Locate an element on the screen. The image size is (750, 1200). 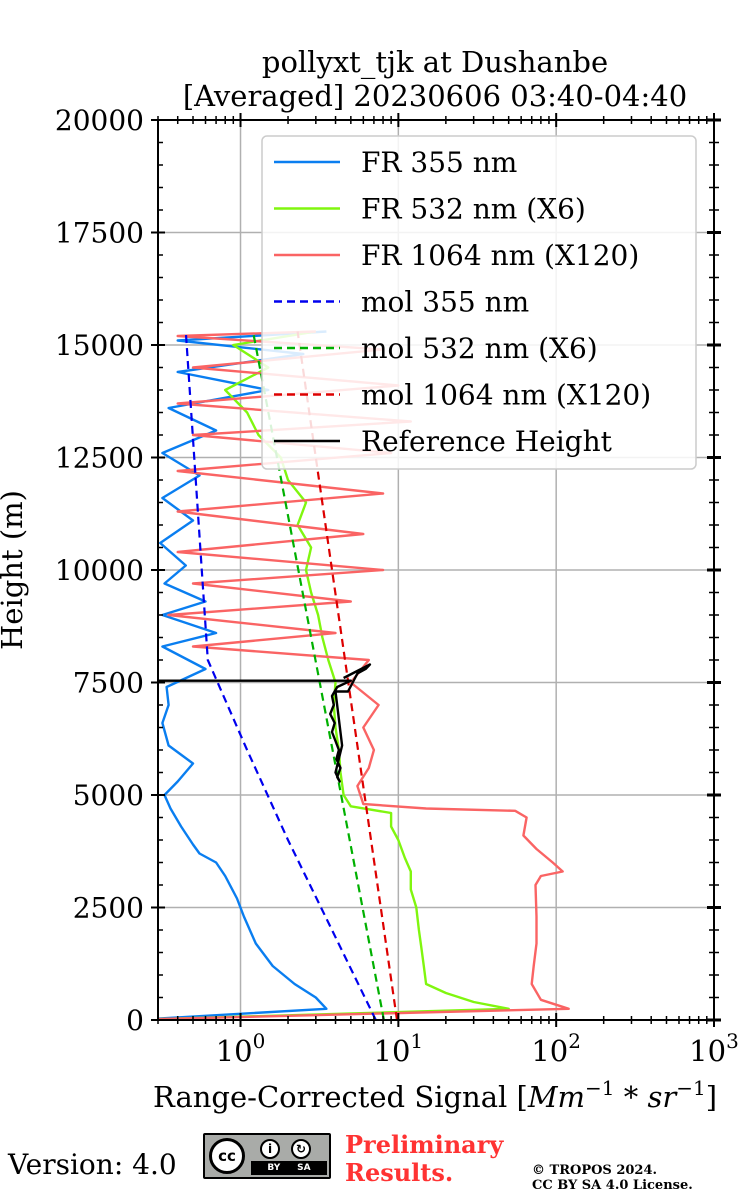
y-tick-label-6: 15000 is located at coordinates (99, 345).